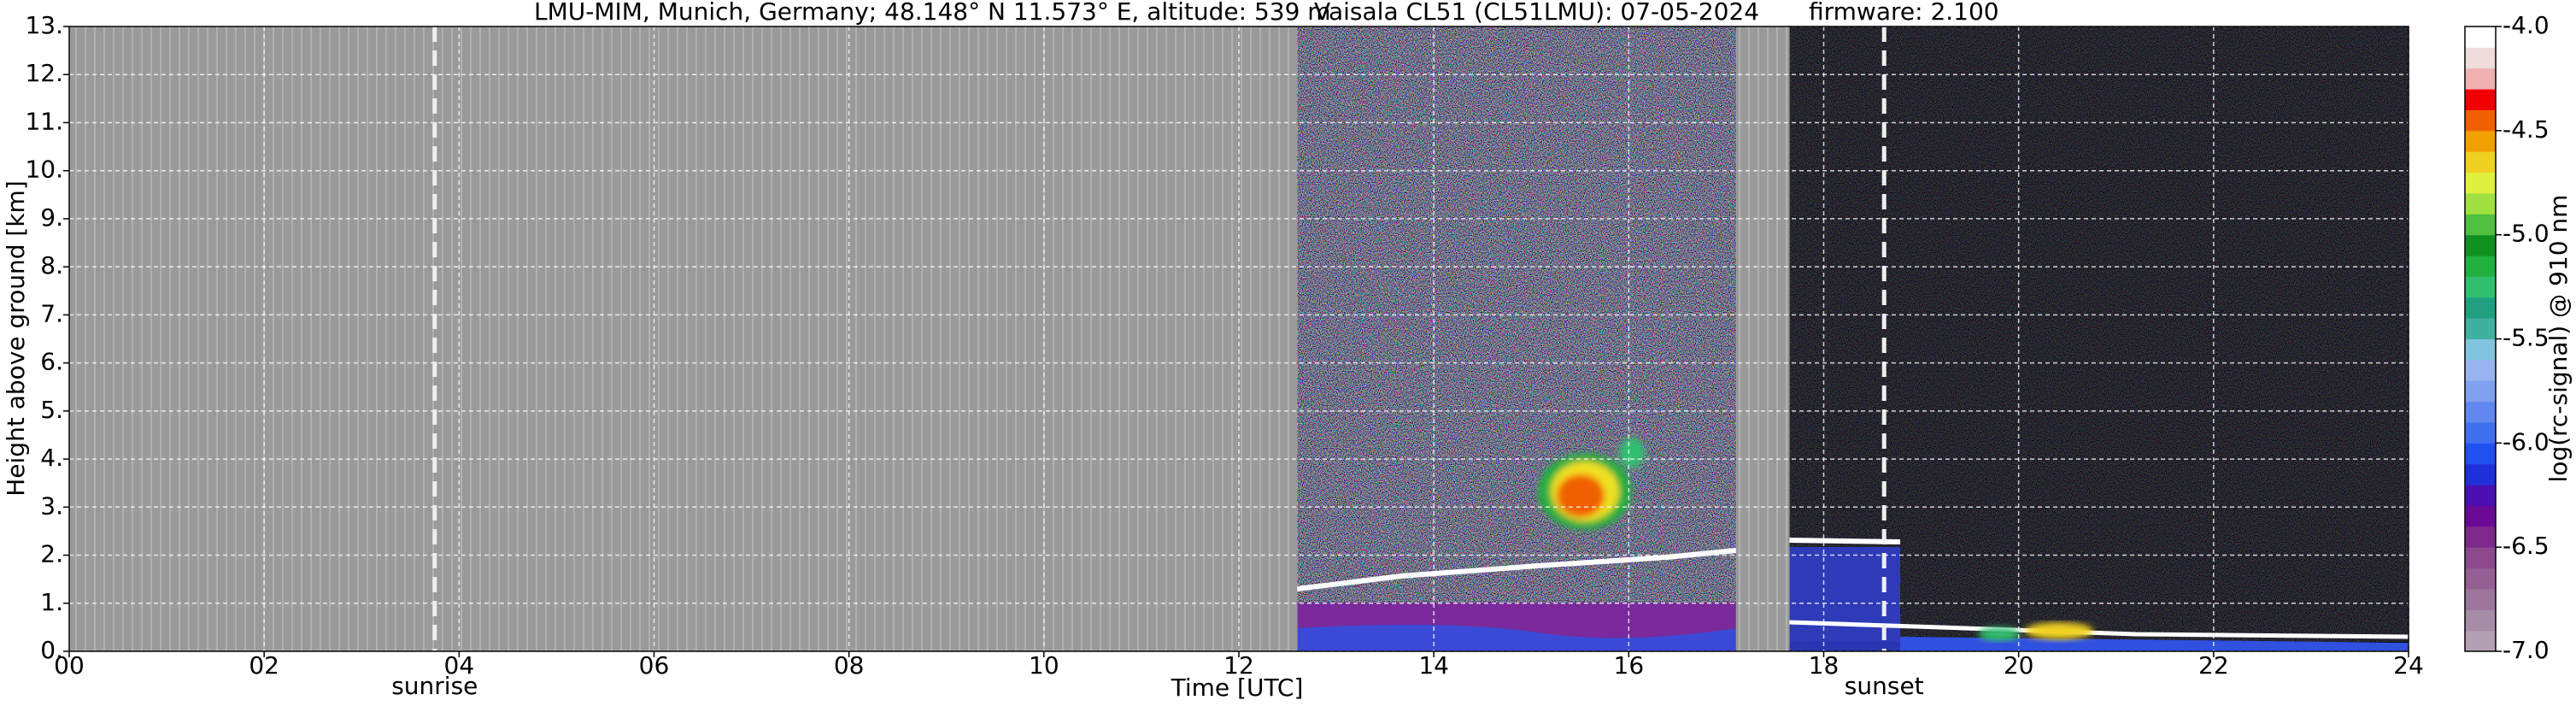  What do you see at coordinates (1762, 338) in the screenshot?
I see `no-data` at bounding box center [1762, 338].